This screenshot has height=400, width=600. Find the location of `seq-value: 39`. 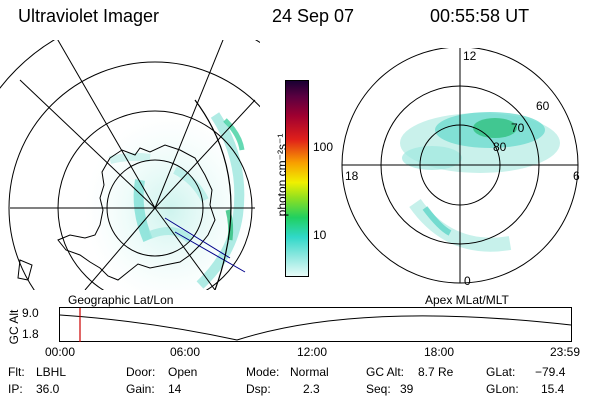

seq-value: 39 is located at coordinates (407, 389).